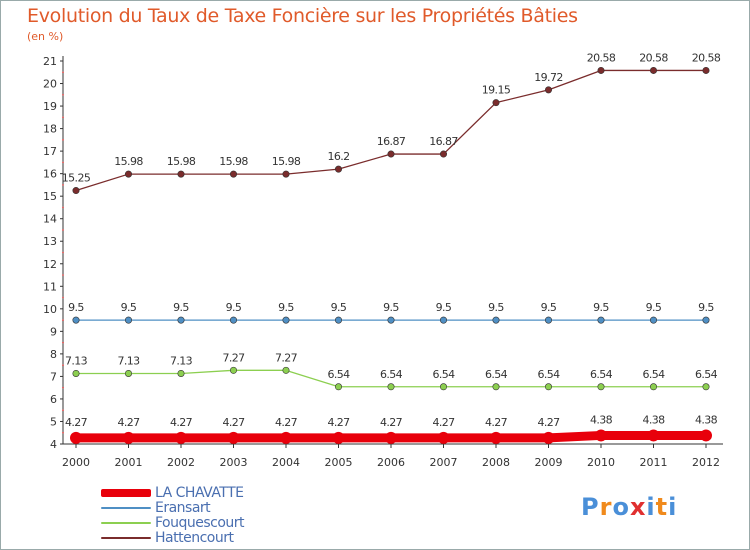  I want to click on x-tick-label: 2008, so click(496, 462).